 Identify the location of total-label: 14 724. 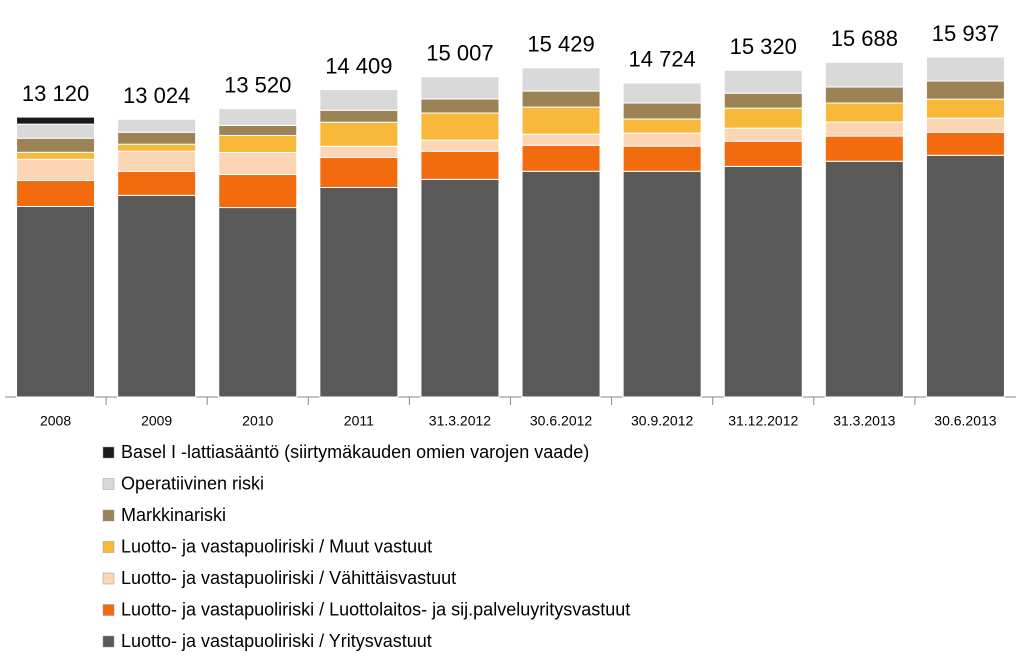
(662, 59).